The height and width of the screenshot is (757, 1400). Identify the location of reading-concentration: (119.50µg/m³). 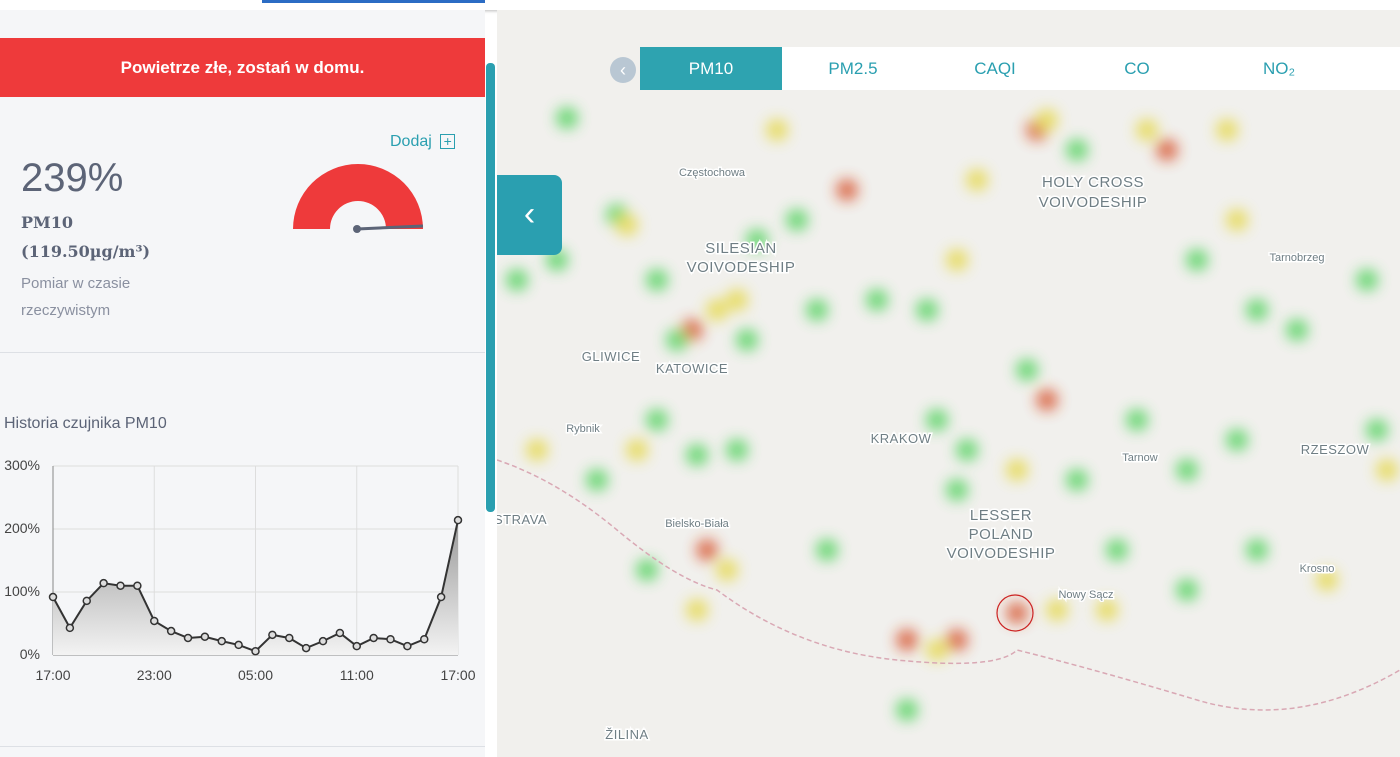
(86, 251).